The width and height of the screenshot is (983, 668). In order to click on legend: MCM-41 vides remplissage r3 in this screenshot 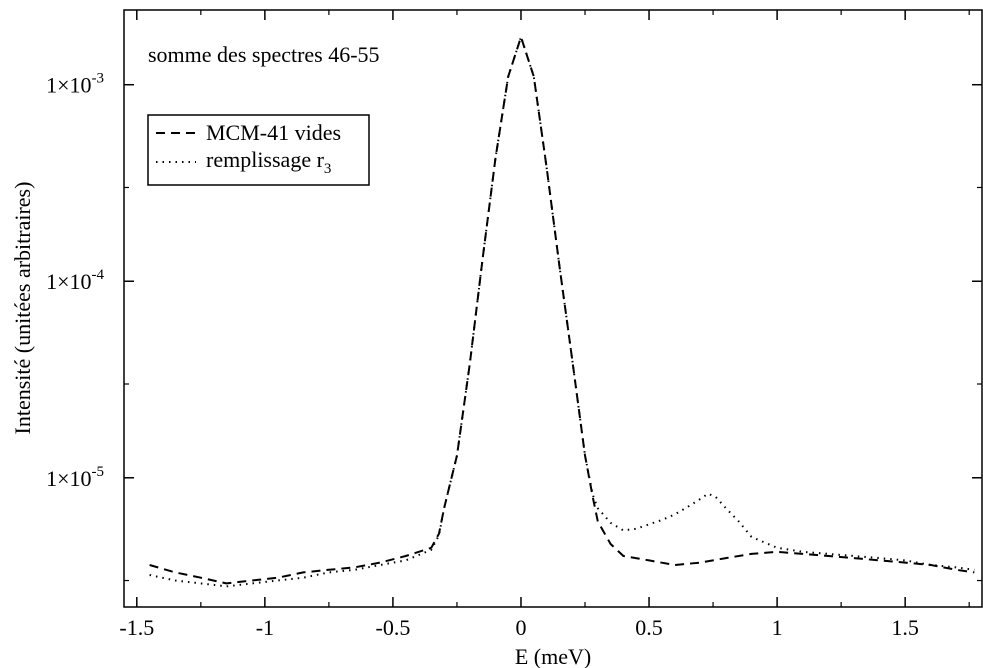, I will do `click(258, 150)`.